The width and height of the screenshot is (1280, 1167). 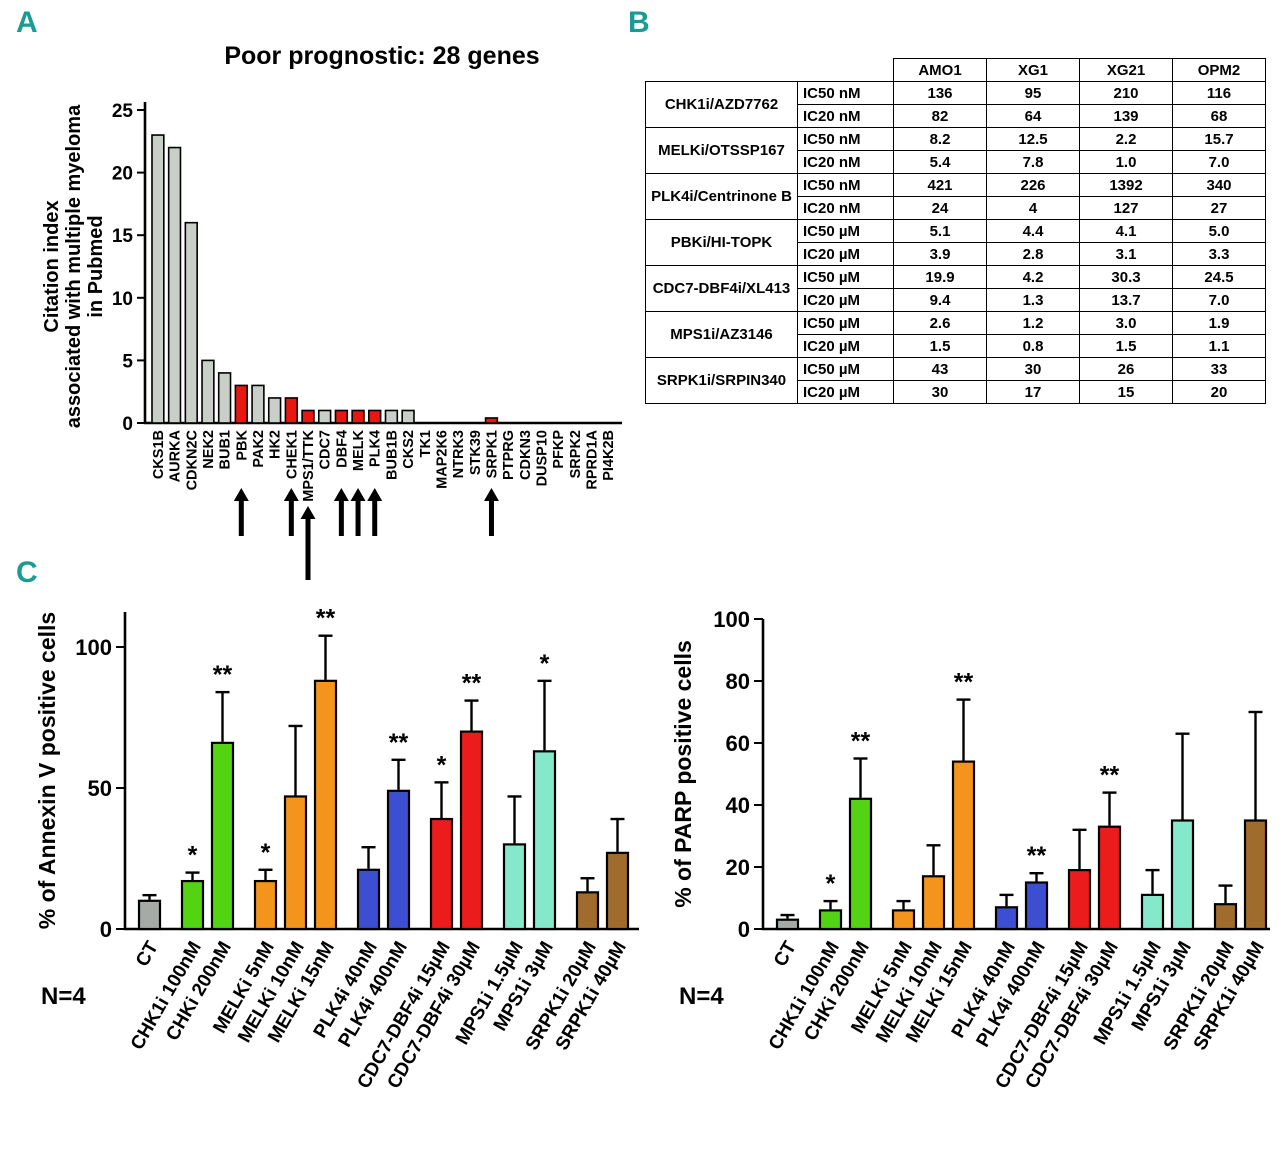 I want to click on value-cell: 5.4, so click(x=940, y=162).